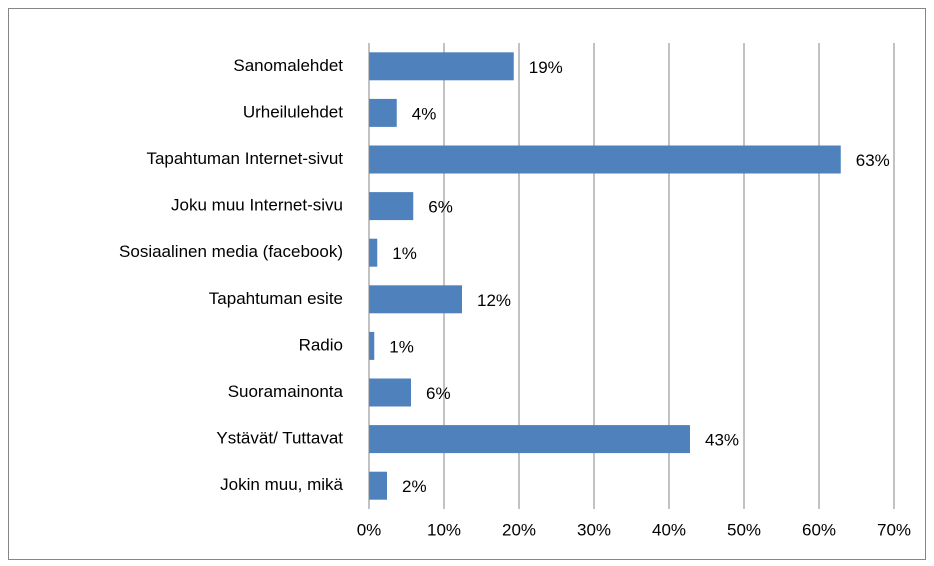 Image resolution: width=934 pixels, height=566 pixels. What do you see at coordinates (669, 529) in the screenshot?
I see `x-tick-label: 40%` at bounding box center [669, 529].